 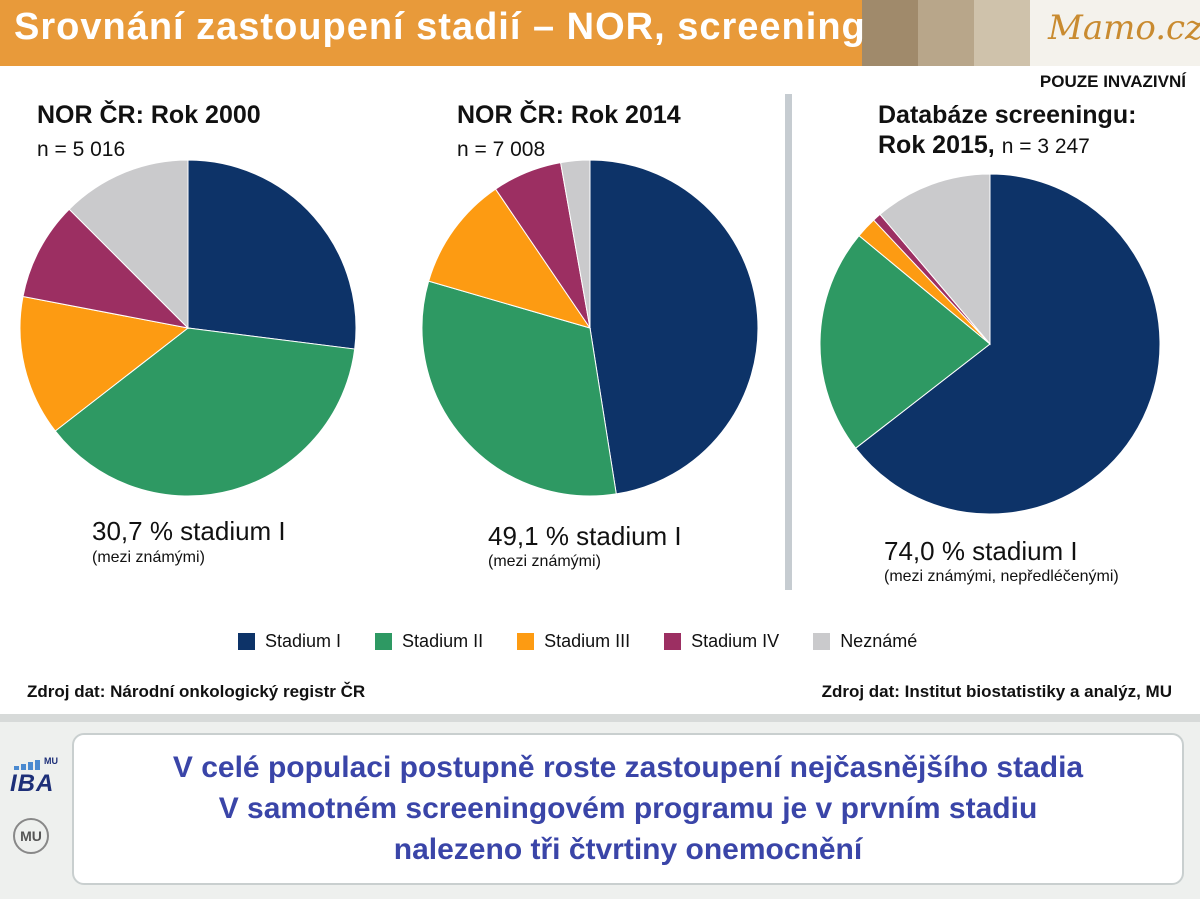 What do you see at coordinates (1112, 81) in the screenshot?
I see `invasive-only-note: POUZE INVAZIVNÍ` at bounding box center [1112, 81].